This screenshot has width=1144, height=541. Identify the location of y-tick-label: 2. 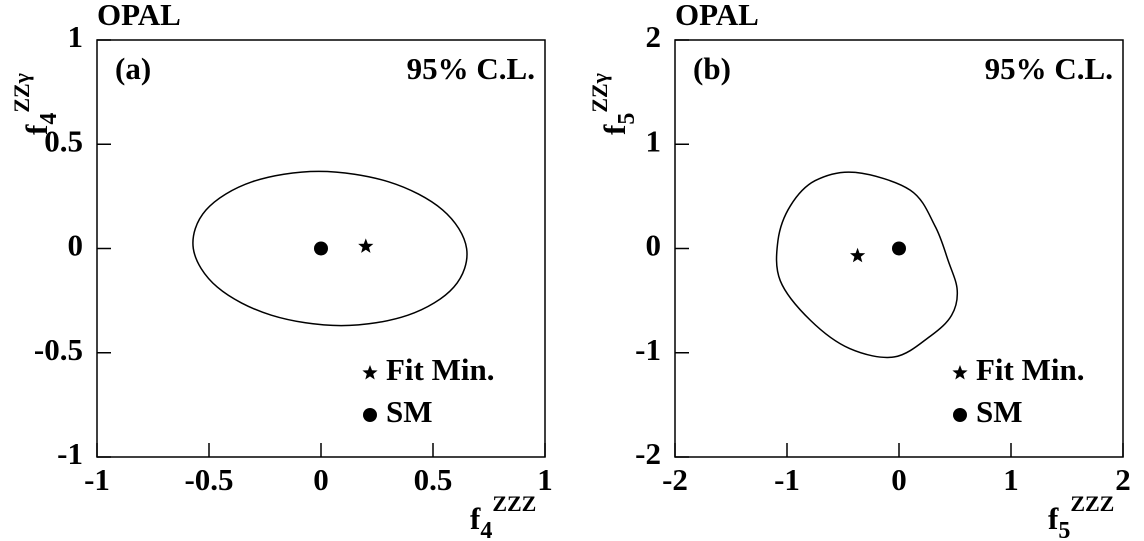
(654, 36).